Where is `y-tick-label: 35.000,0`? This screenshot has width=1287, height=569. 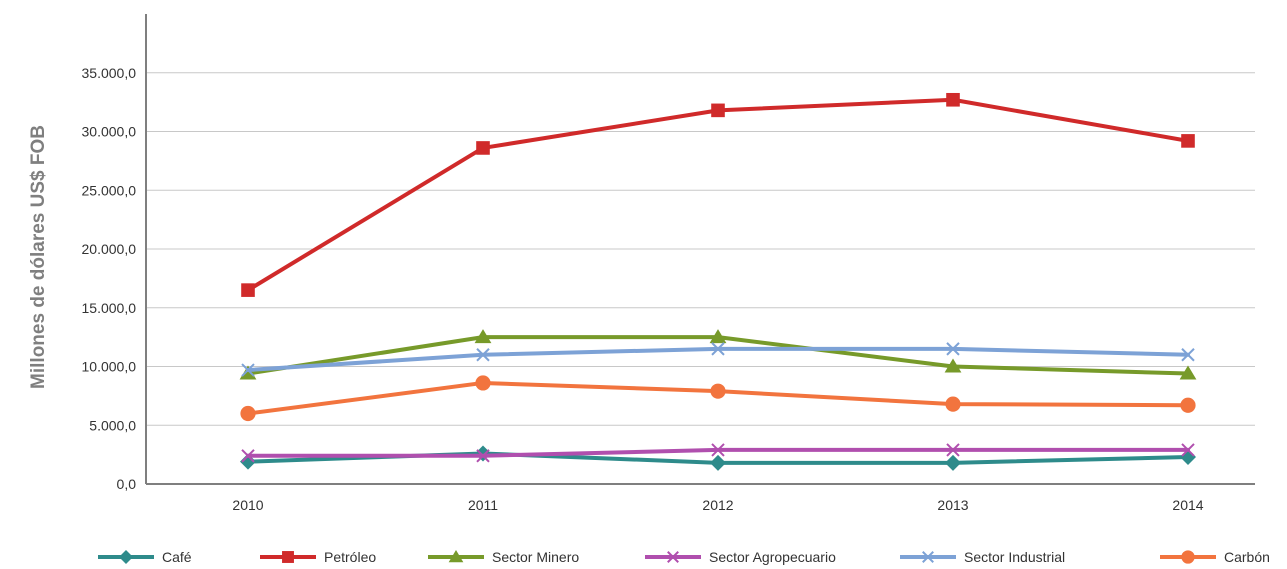 y-tick-label: 35.000,0 is located at coordinates (109, 73).